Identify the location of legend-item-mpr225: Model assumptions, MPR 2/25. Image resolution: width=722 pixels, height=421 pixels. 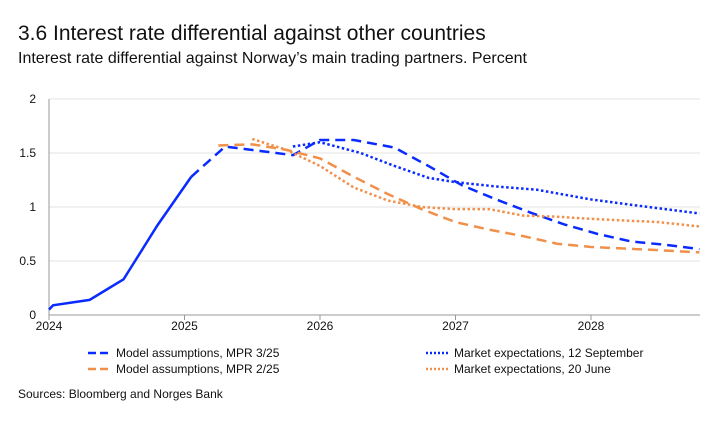
(183, 369).